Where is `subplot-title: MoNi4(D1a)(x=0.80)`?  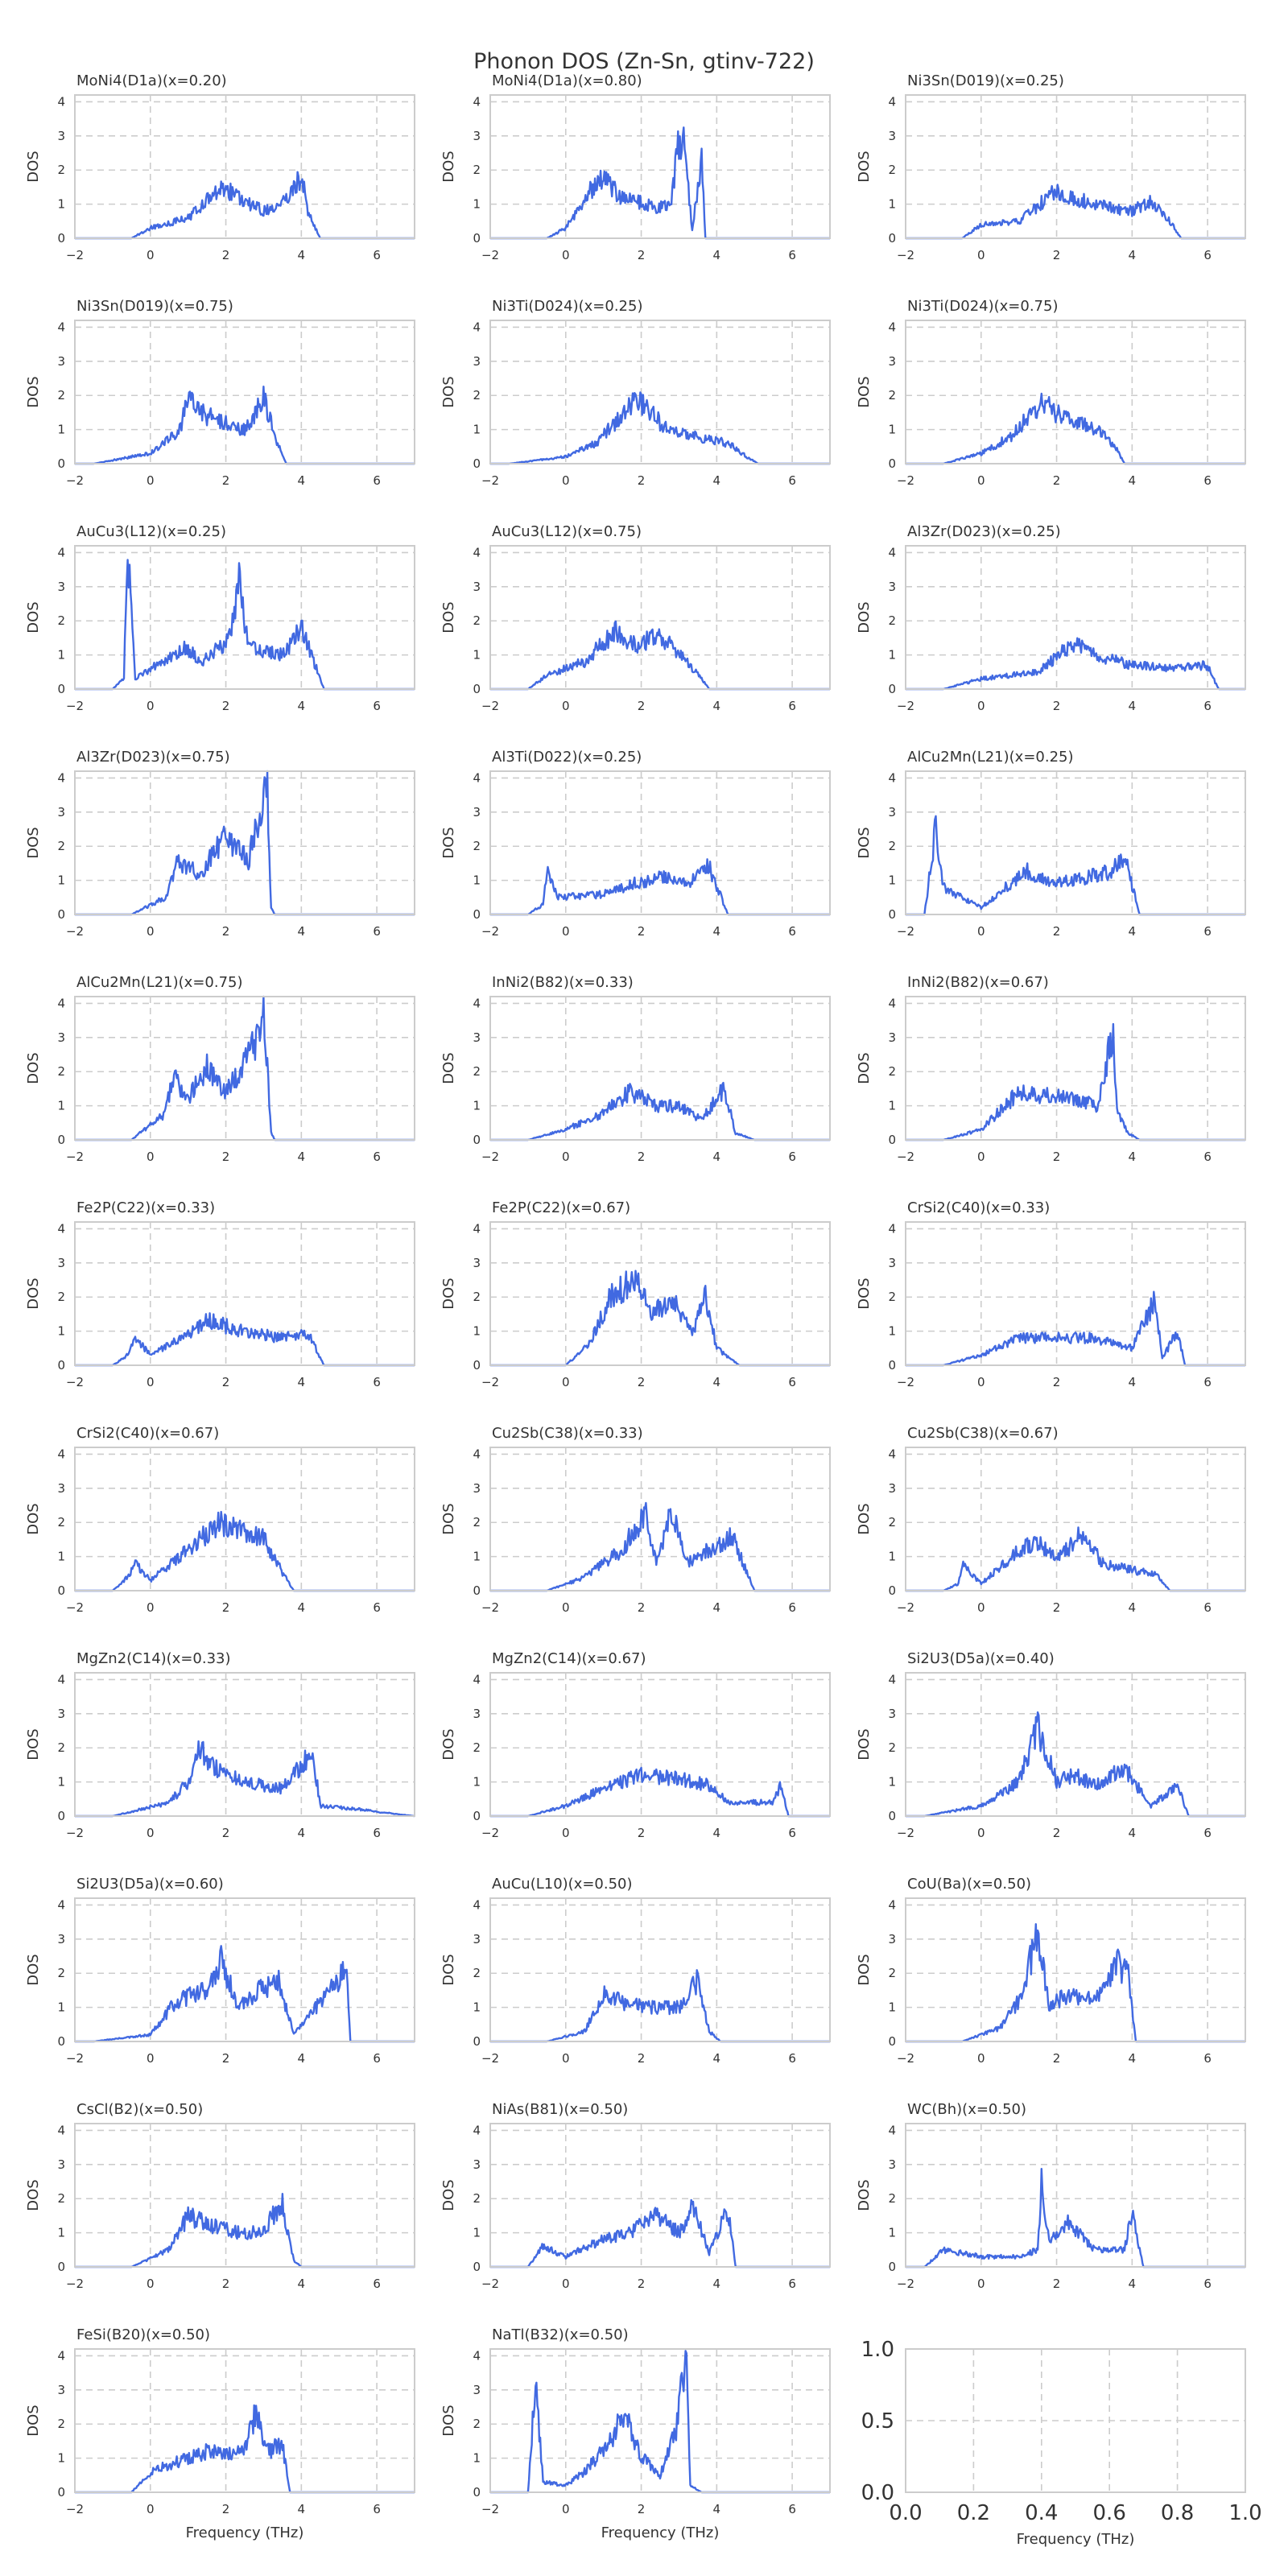 subplot-title: MoNi4(D1a)(x=0.80) is located at coordinates (567, 80).